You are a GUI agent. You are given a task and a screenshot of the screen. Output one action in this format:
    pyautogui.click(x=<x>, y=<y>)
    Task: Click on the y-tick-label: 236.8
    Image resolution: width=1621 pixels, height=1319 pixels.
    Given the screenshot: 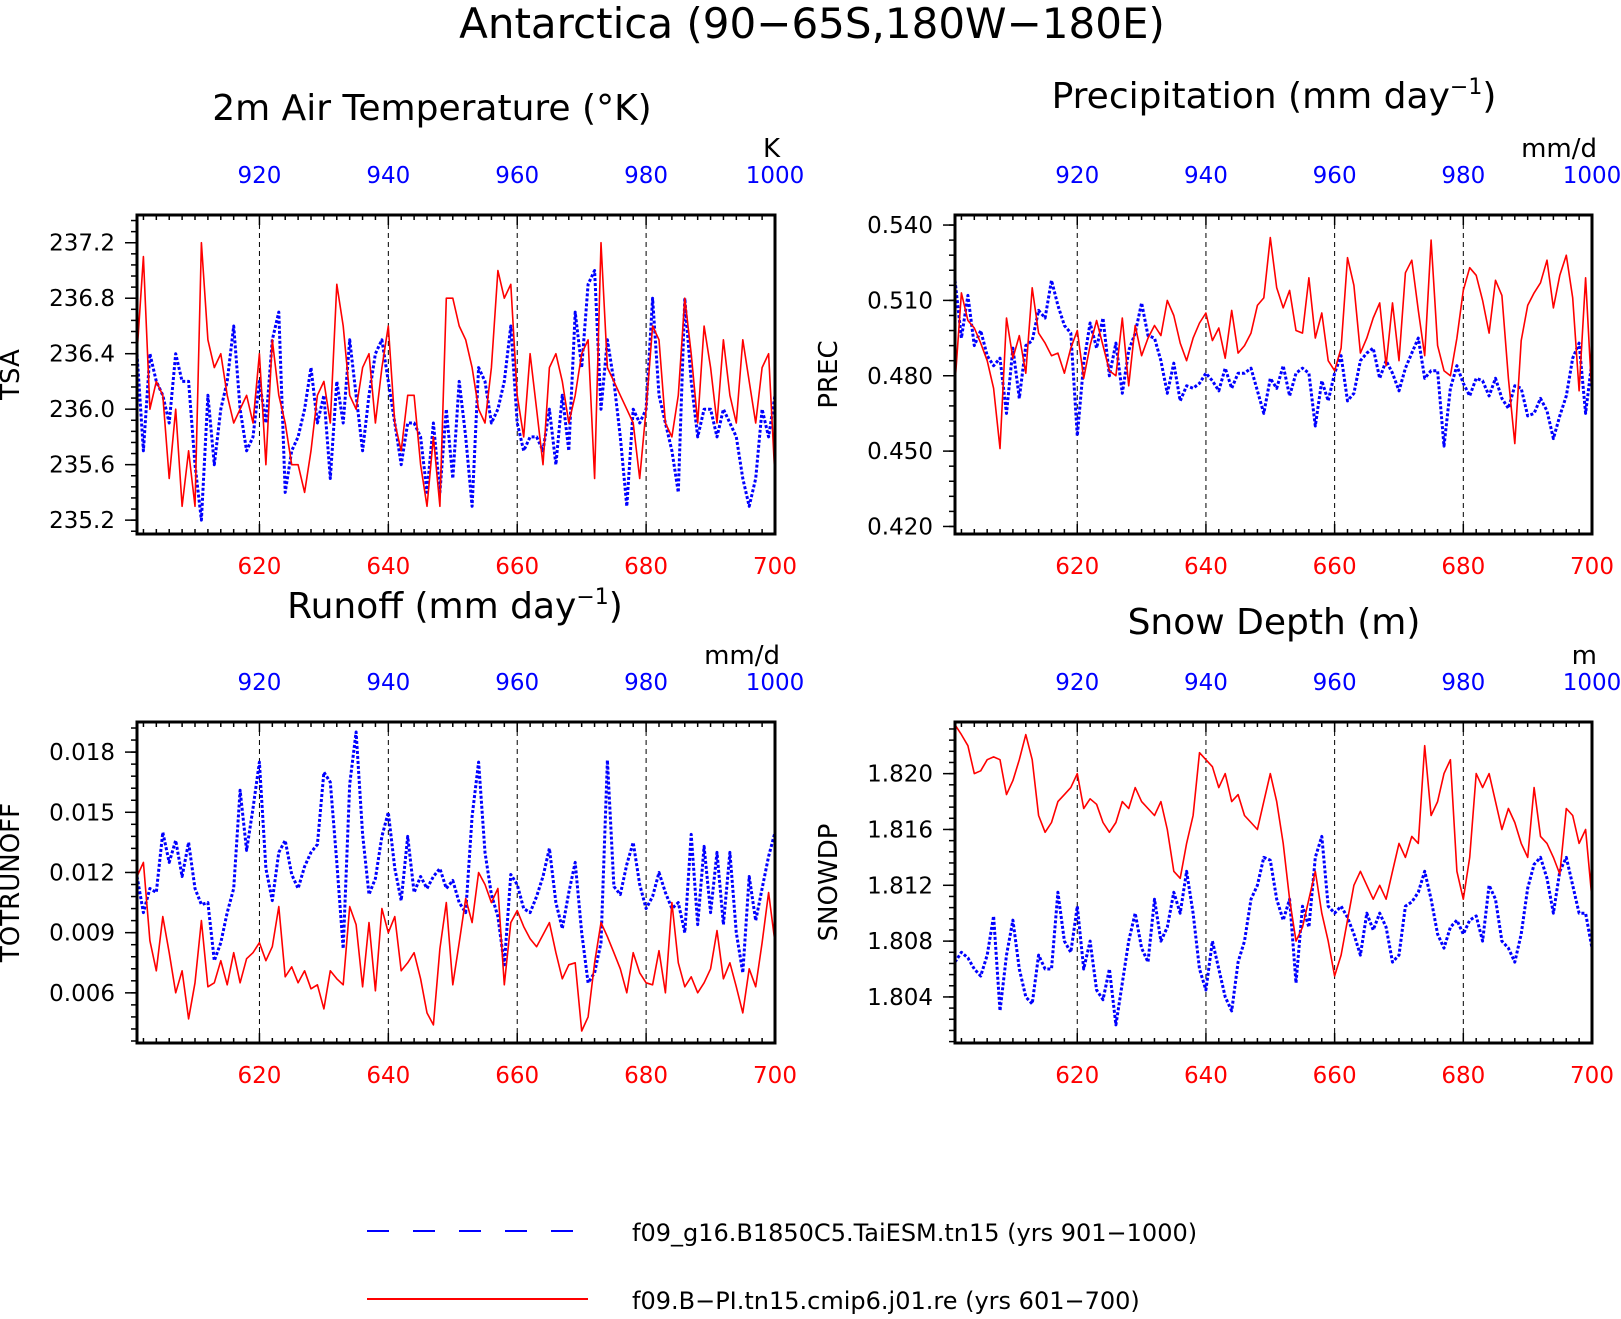 What is the action you would take?
    pyautogui.click(x=82, y=299)
    